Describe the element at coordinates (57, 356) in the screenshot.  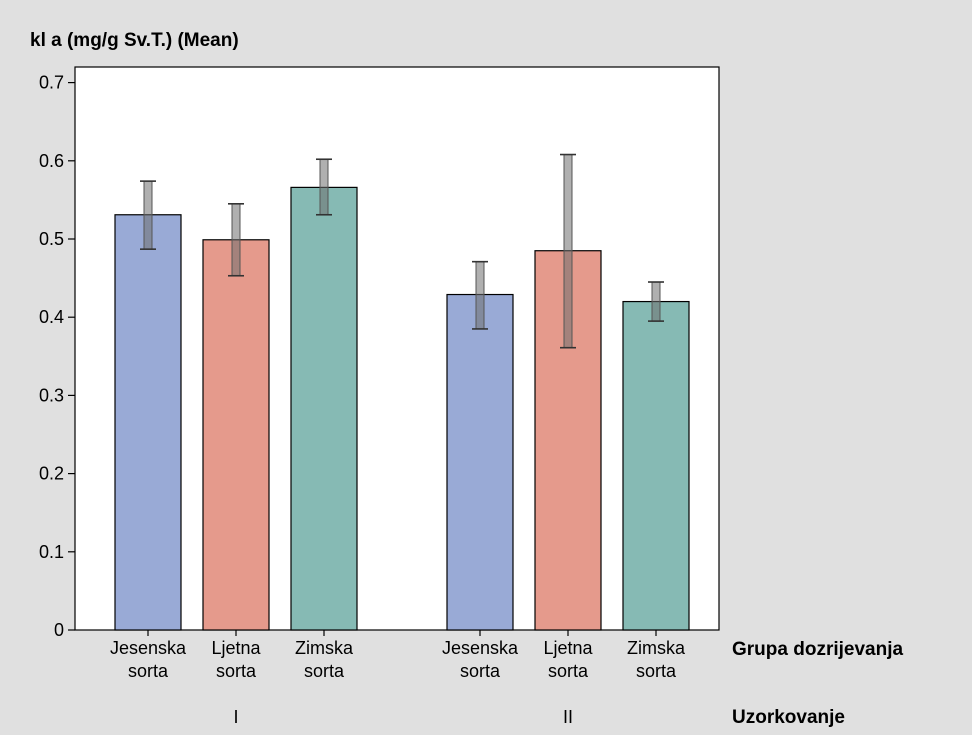
I see `y-axis: 0 0.1 0.2 0.3 0.4 0.5 0.6 0.7` at that location.